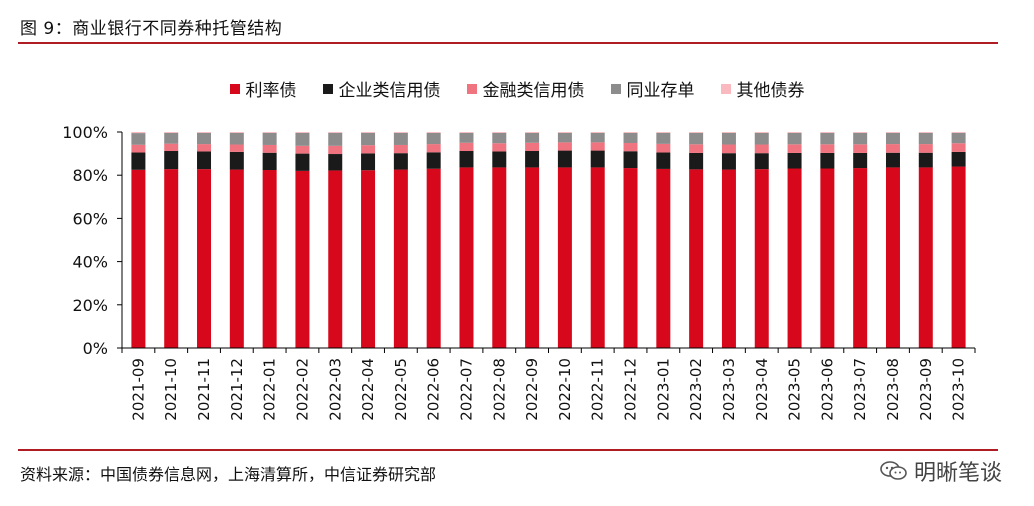 This screenshot has width=1034, height=506. What do you see at coordinates (696, 389) in the screenshot?
I see `x-tick-label: 2023-02` at bounding box center [696, 389].